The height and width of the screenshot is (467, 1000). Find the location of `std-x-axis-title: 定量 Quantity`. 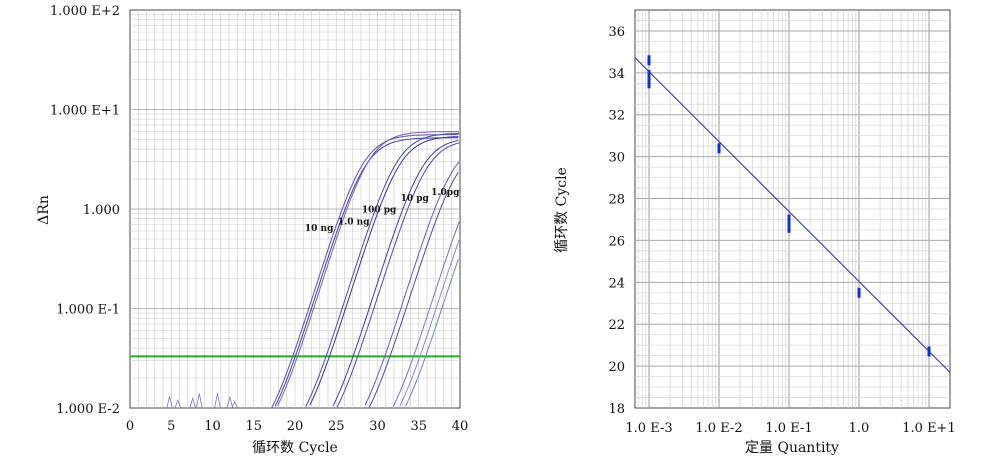

std-x-axis-title: 定量 Quantity is located at coordinates (792, 448).